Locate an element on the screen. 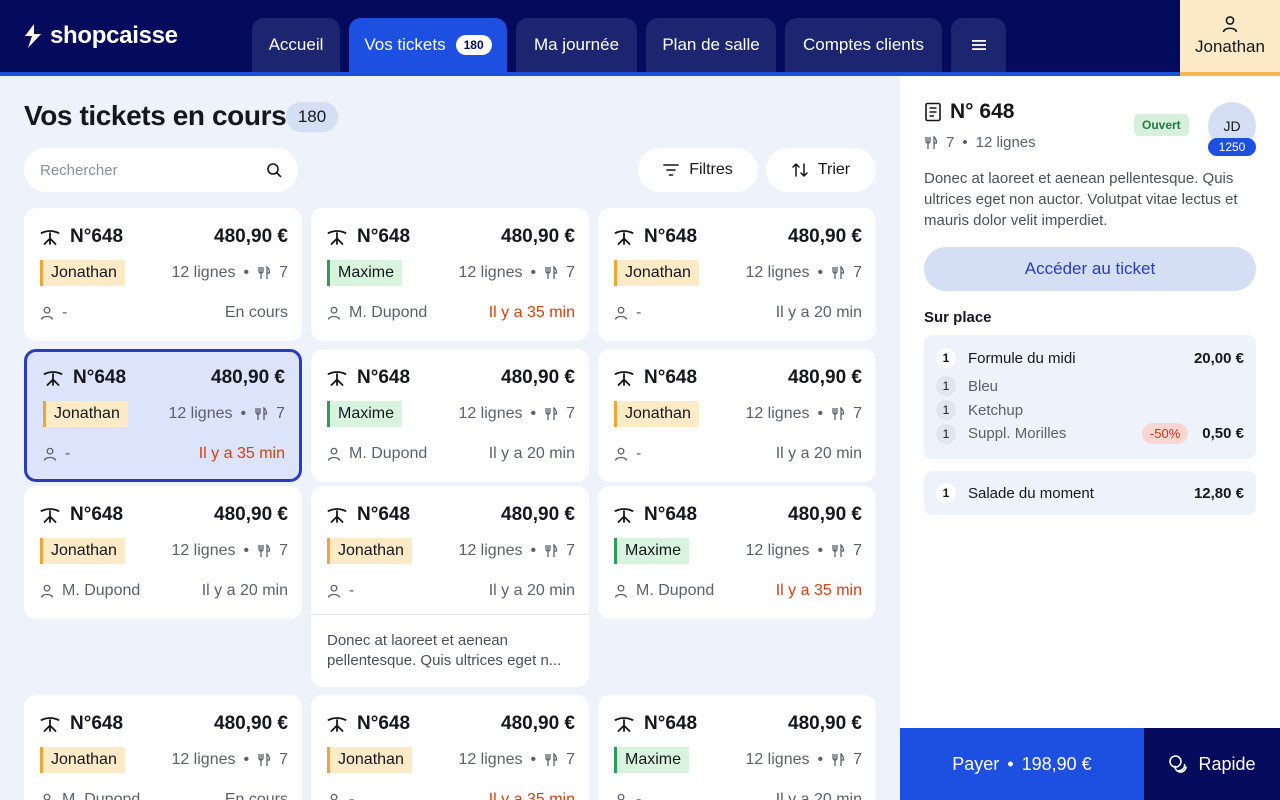 The height and width of the screenshot is (800, 1280). tab-plan-de-salle: Plan de salle is located at coordinates (711, 45).